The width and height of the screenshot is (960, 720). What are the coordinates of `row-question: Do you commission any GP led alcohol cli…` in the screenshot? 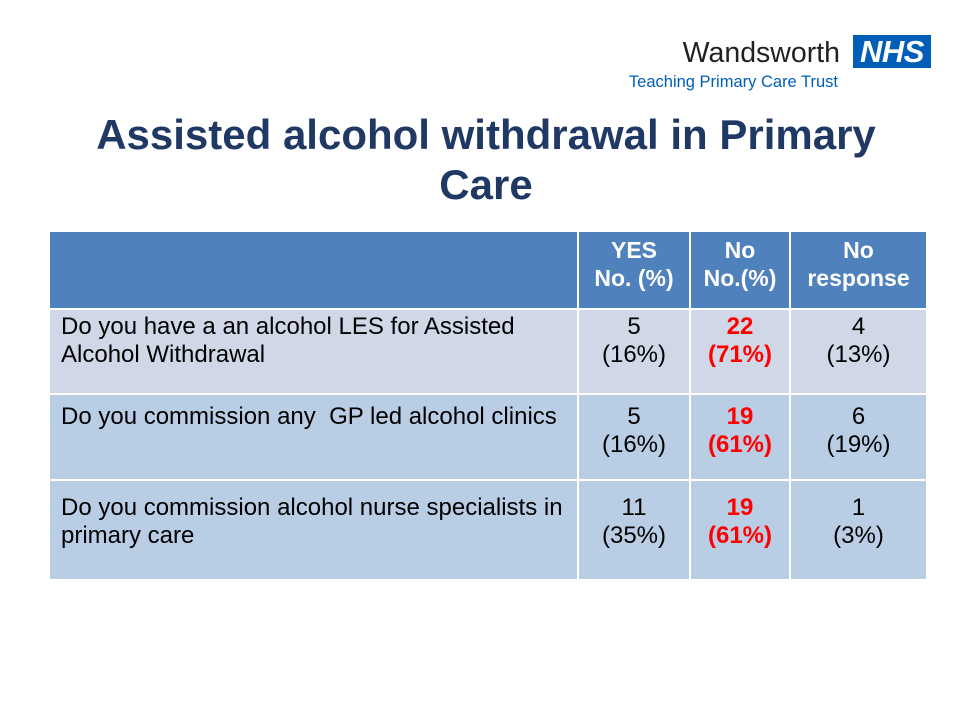 It's located at (313, 437).